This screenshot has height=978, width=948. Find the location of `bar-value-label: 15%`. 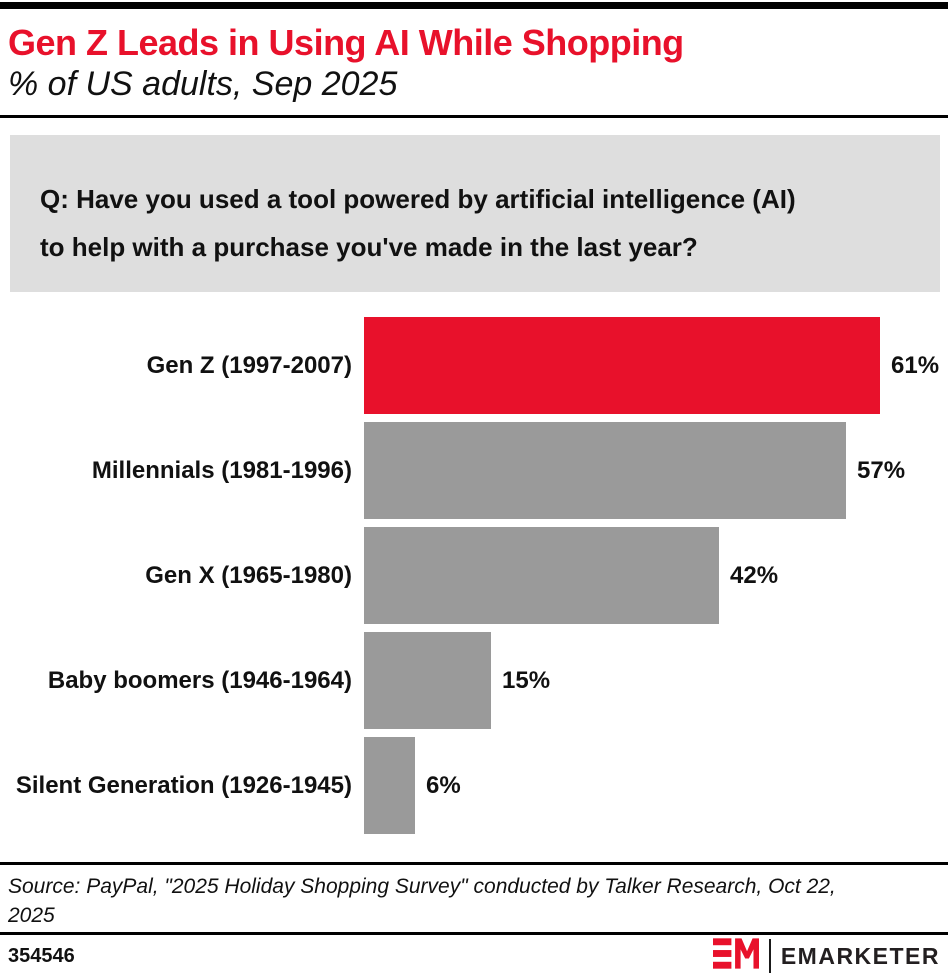

bar-value-label: 15% is located at coordinates (526, 680).